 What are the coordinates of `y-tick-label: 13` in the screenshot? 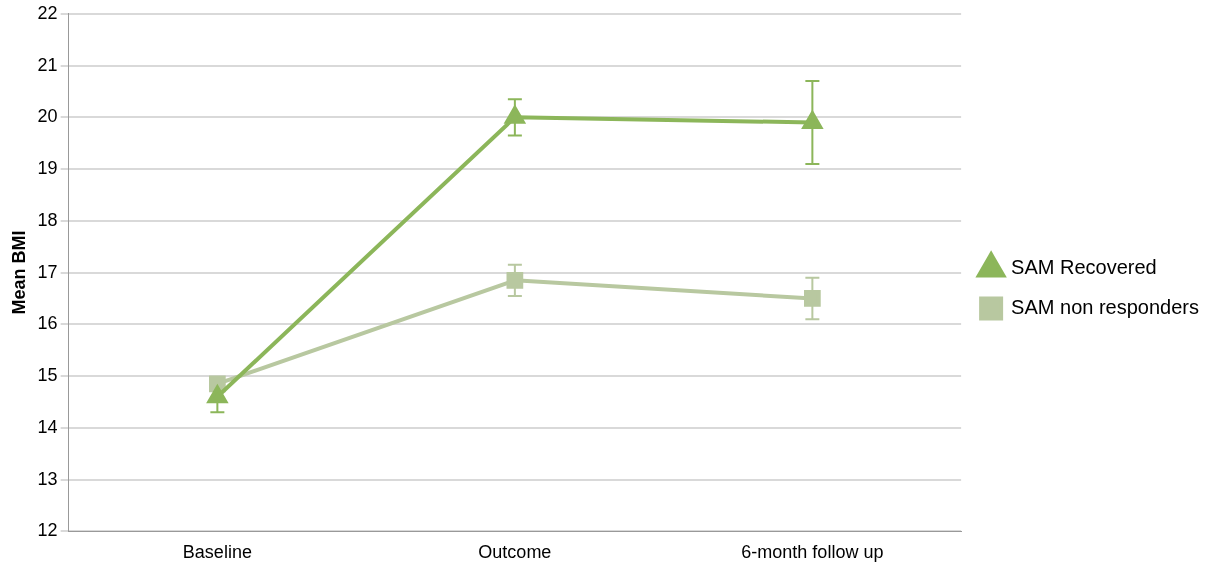 It's located at (47, 478).